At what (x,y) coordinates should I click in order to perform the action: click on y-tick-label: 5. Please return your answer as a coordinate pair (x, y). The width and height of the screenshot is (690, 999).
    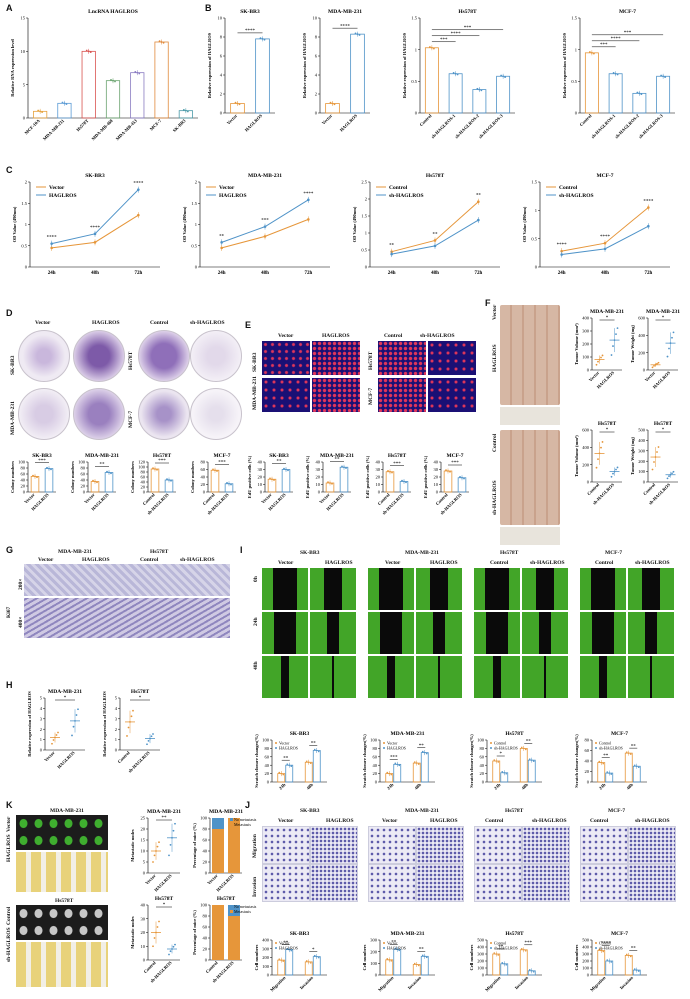
    Looking at the image, I should click on (24, 84).